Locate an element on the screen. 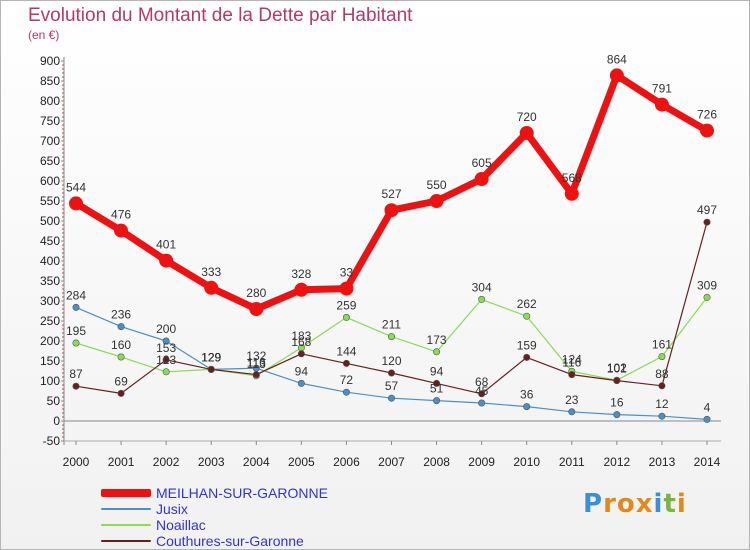 Image resolution: width=750 pixels, height=550 pixels. logo-letter: x is located at coordinates (644, 504).